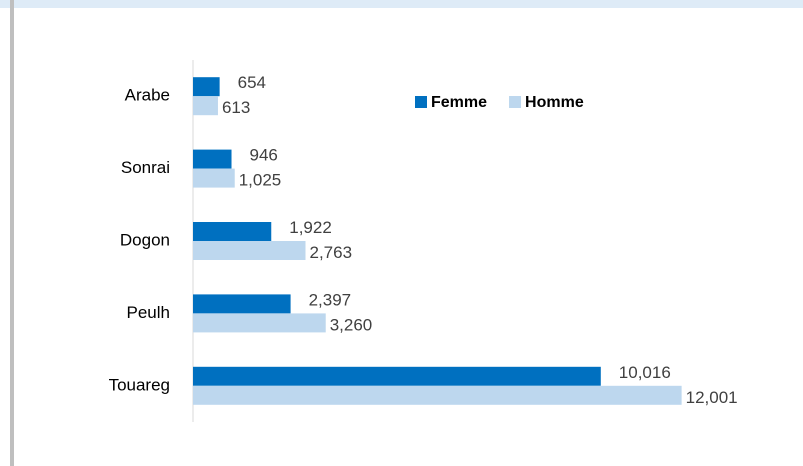 The image size is (803, 466). What do you see at coordinates (252, 82) in the screenshot?
I see `value-label: 654` at bounding box center [252, 82].